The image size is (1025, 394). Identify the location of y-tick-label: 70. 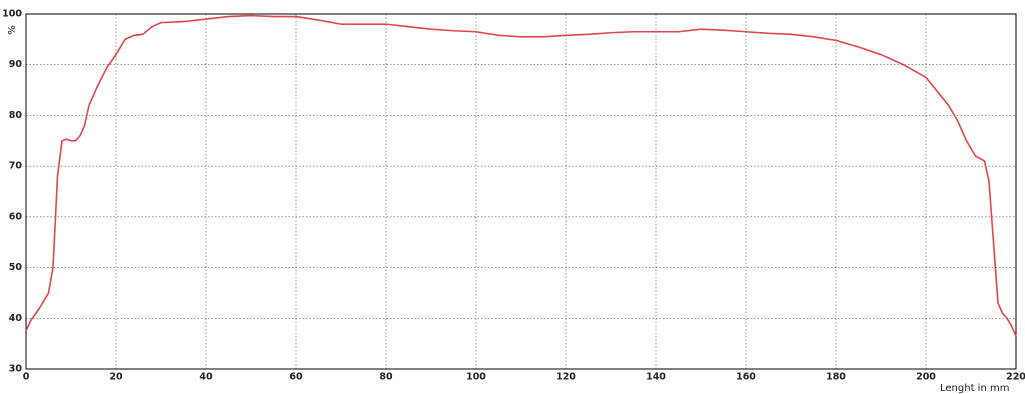
(16, 166).